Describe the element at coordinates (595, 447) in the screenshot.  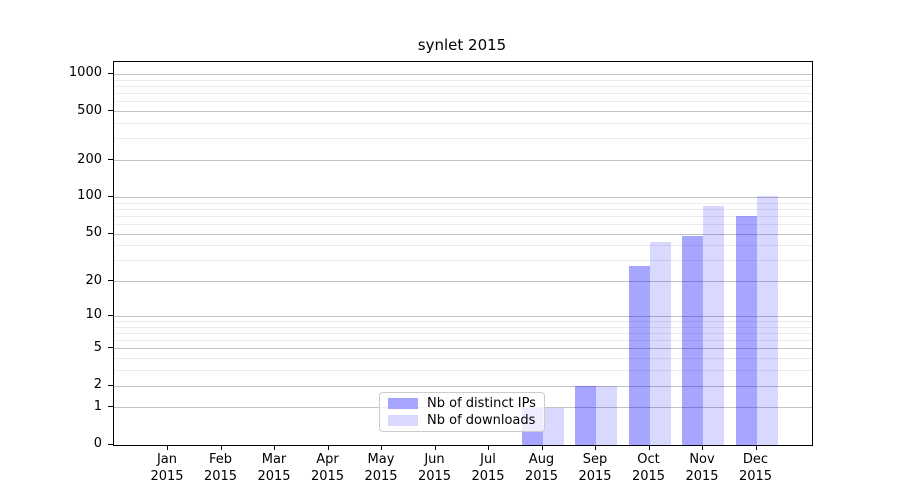
I see `x-tick-mark-sep` at that location.